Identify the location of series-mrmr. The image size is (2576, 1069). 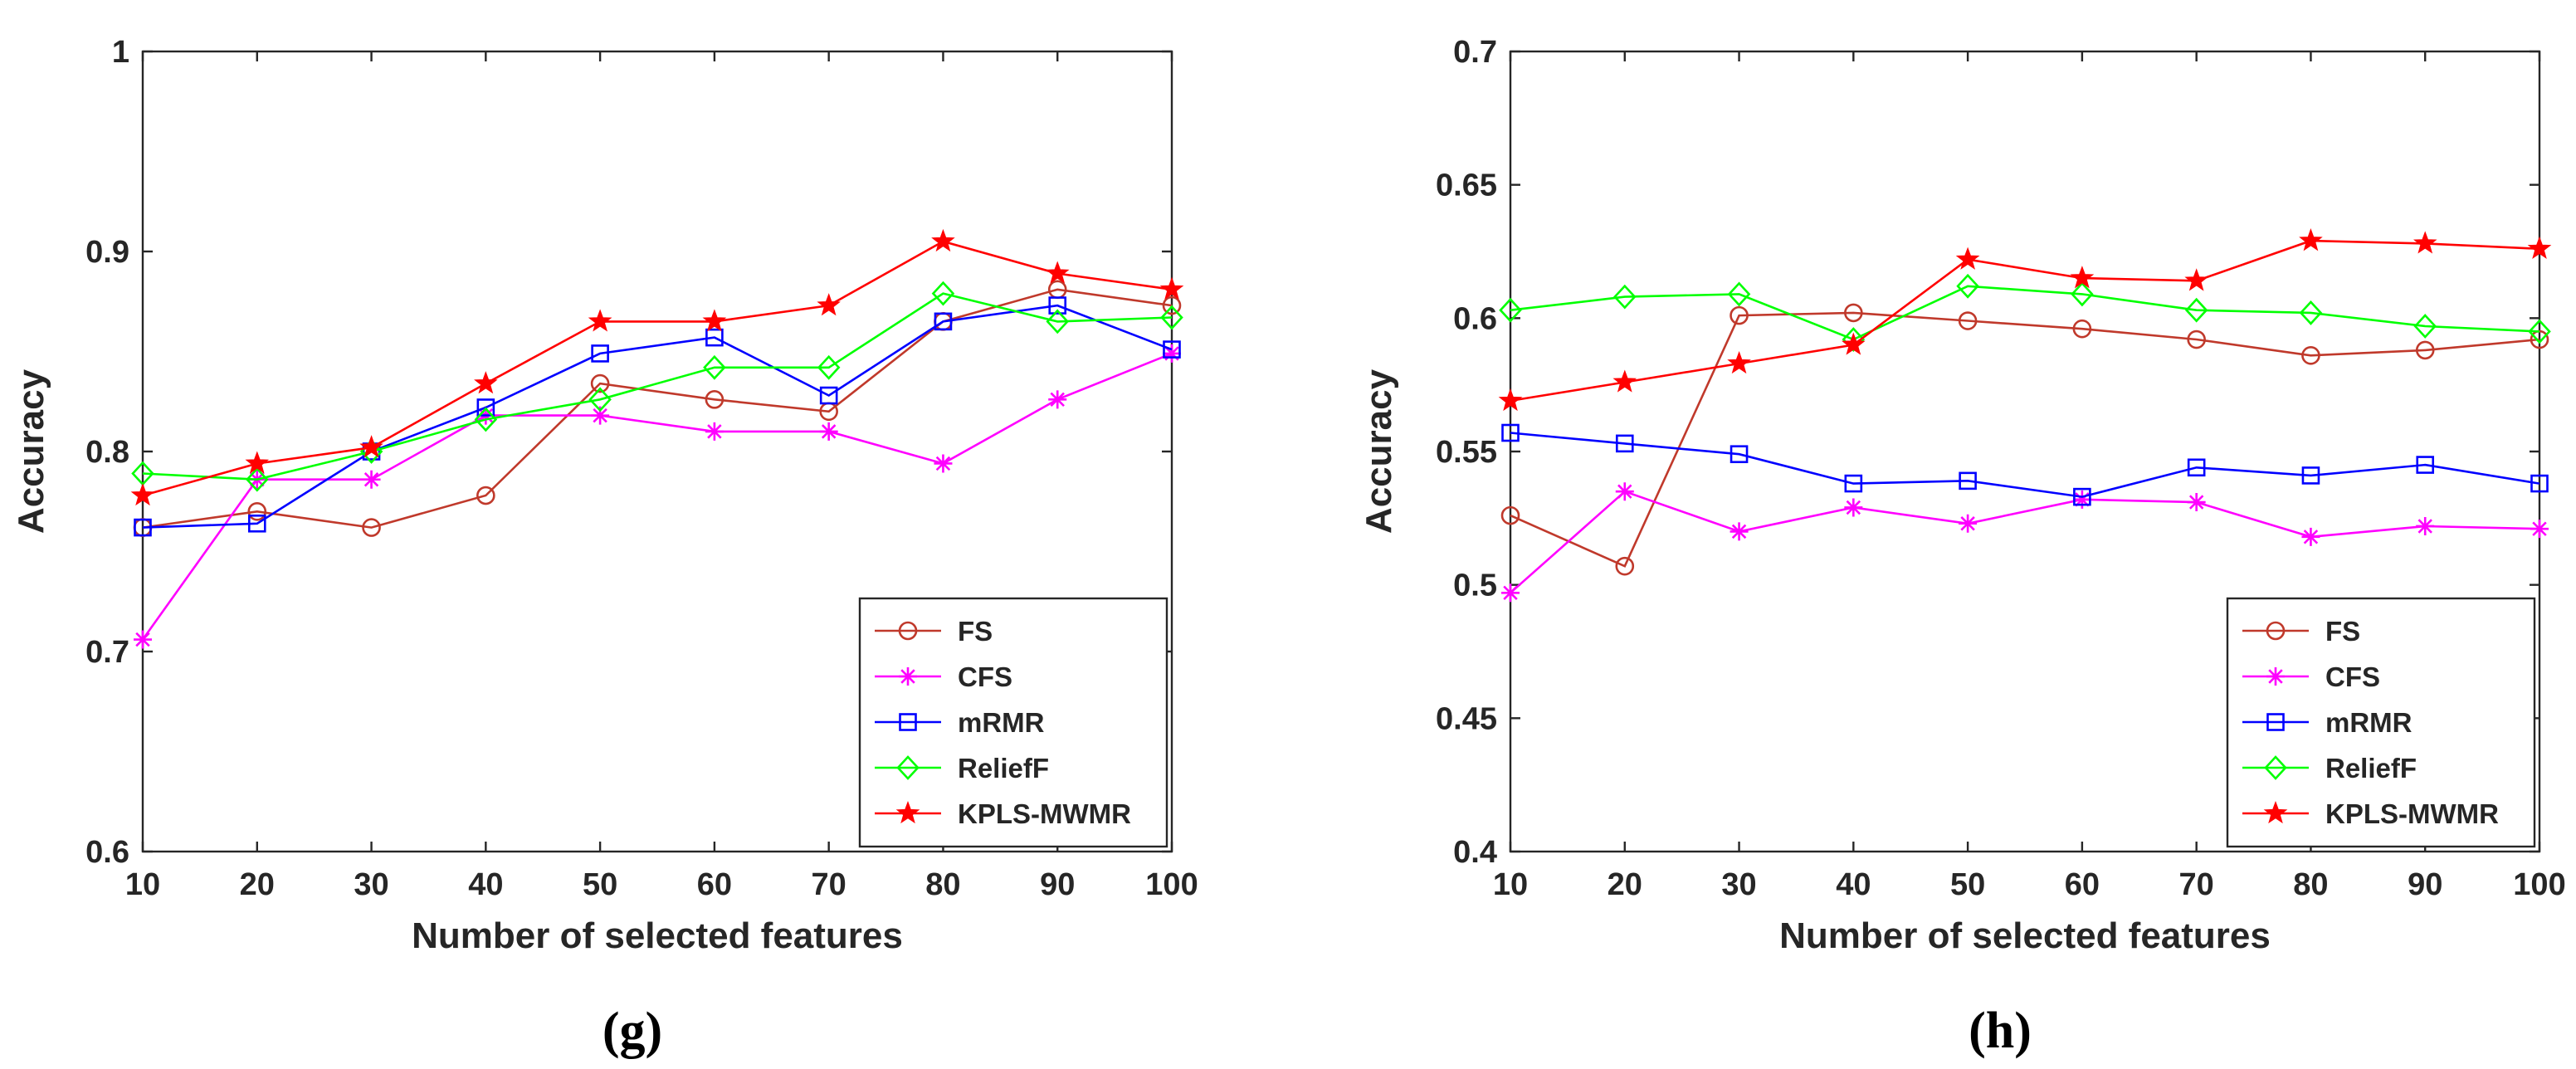
(658, 417).